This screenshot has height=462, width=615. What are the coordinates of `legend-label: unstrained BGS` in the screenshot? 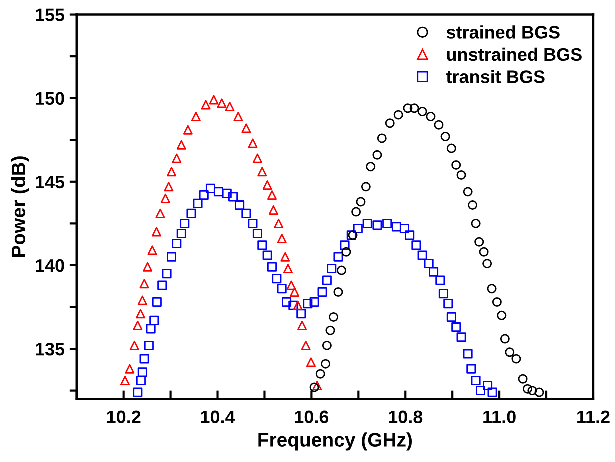 It's located at (514, 55).